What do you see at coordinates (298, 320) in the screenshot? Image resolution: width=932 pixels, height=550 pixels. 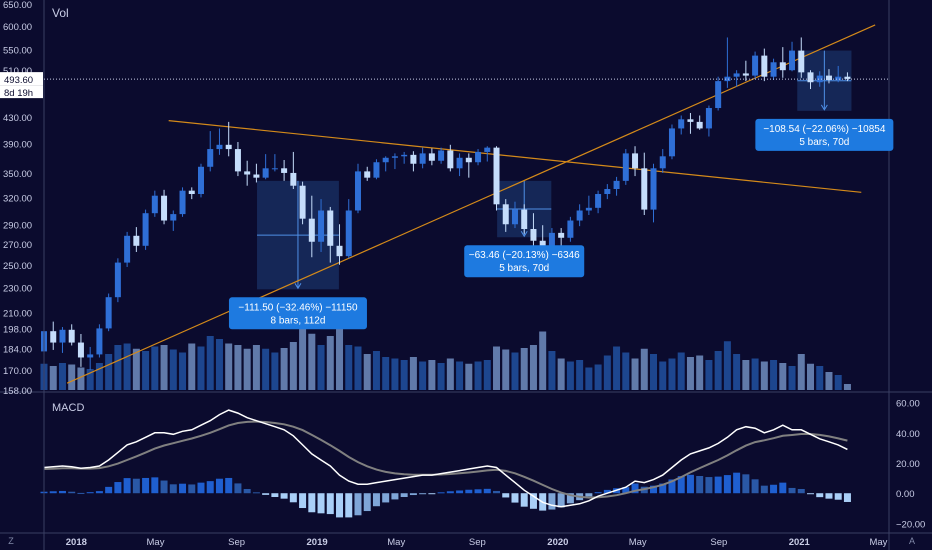 I see `measure-label-line2: 8 bars, 112d` at bounding box center [298, 320].